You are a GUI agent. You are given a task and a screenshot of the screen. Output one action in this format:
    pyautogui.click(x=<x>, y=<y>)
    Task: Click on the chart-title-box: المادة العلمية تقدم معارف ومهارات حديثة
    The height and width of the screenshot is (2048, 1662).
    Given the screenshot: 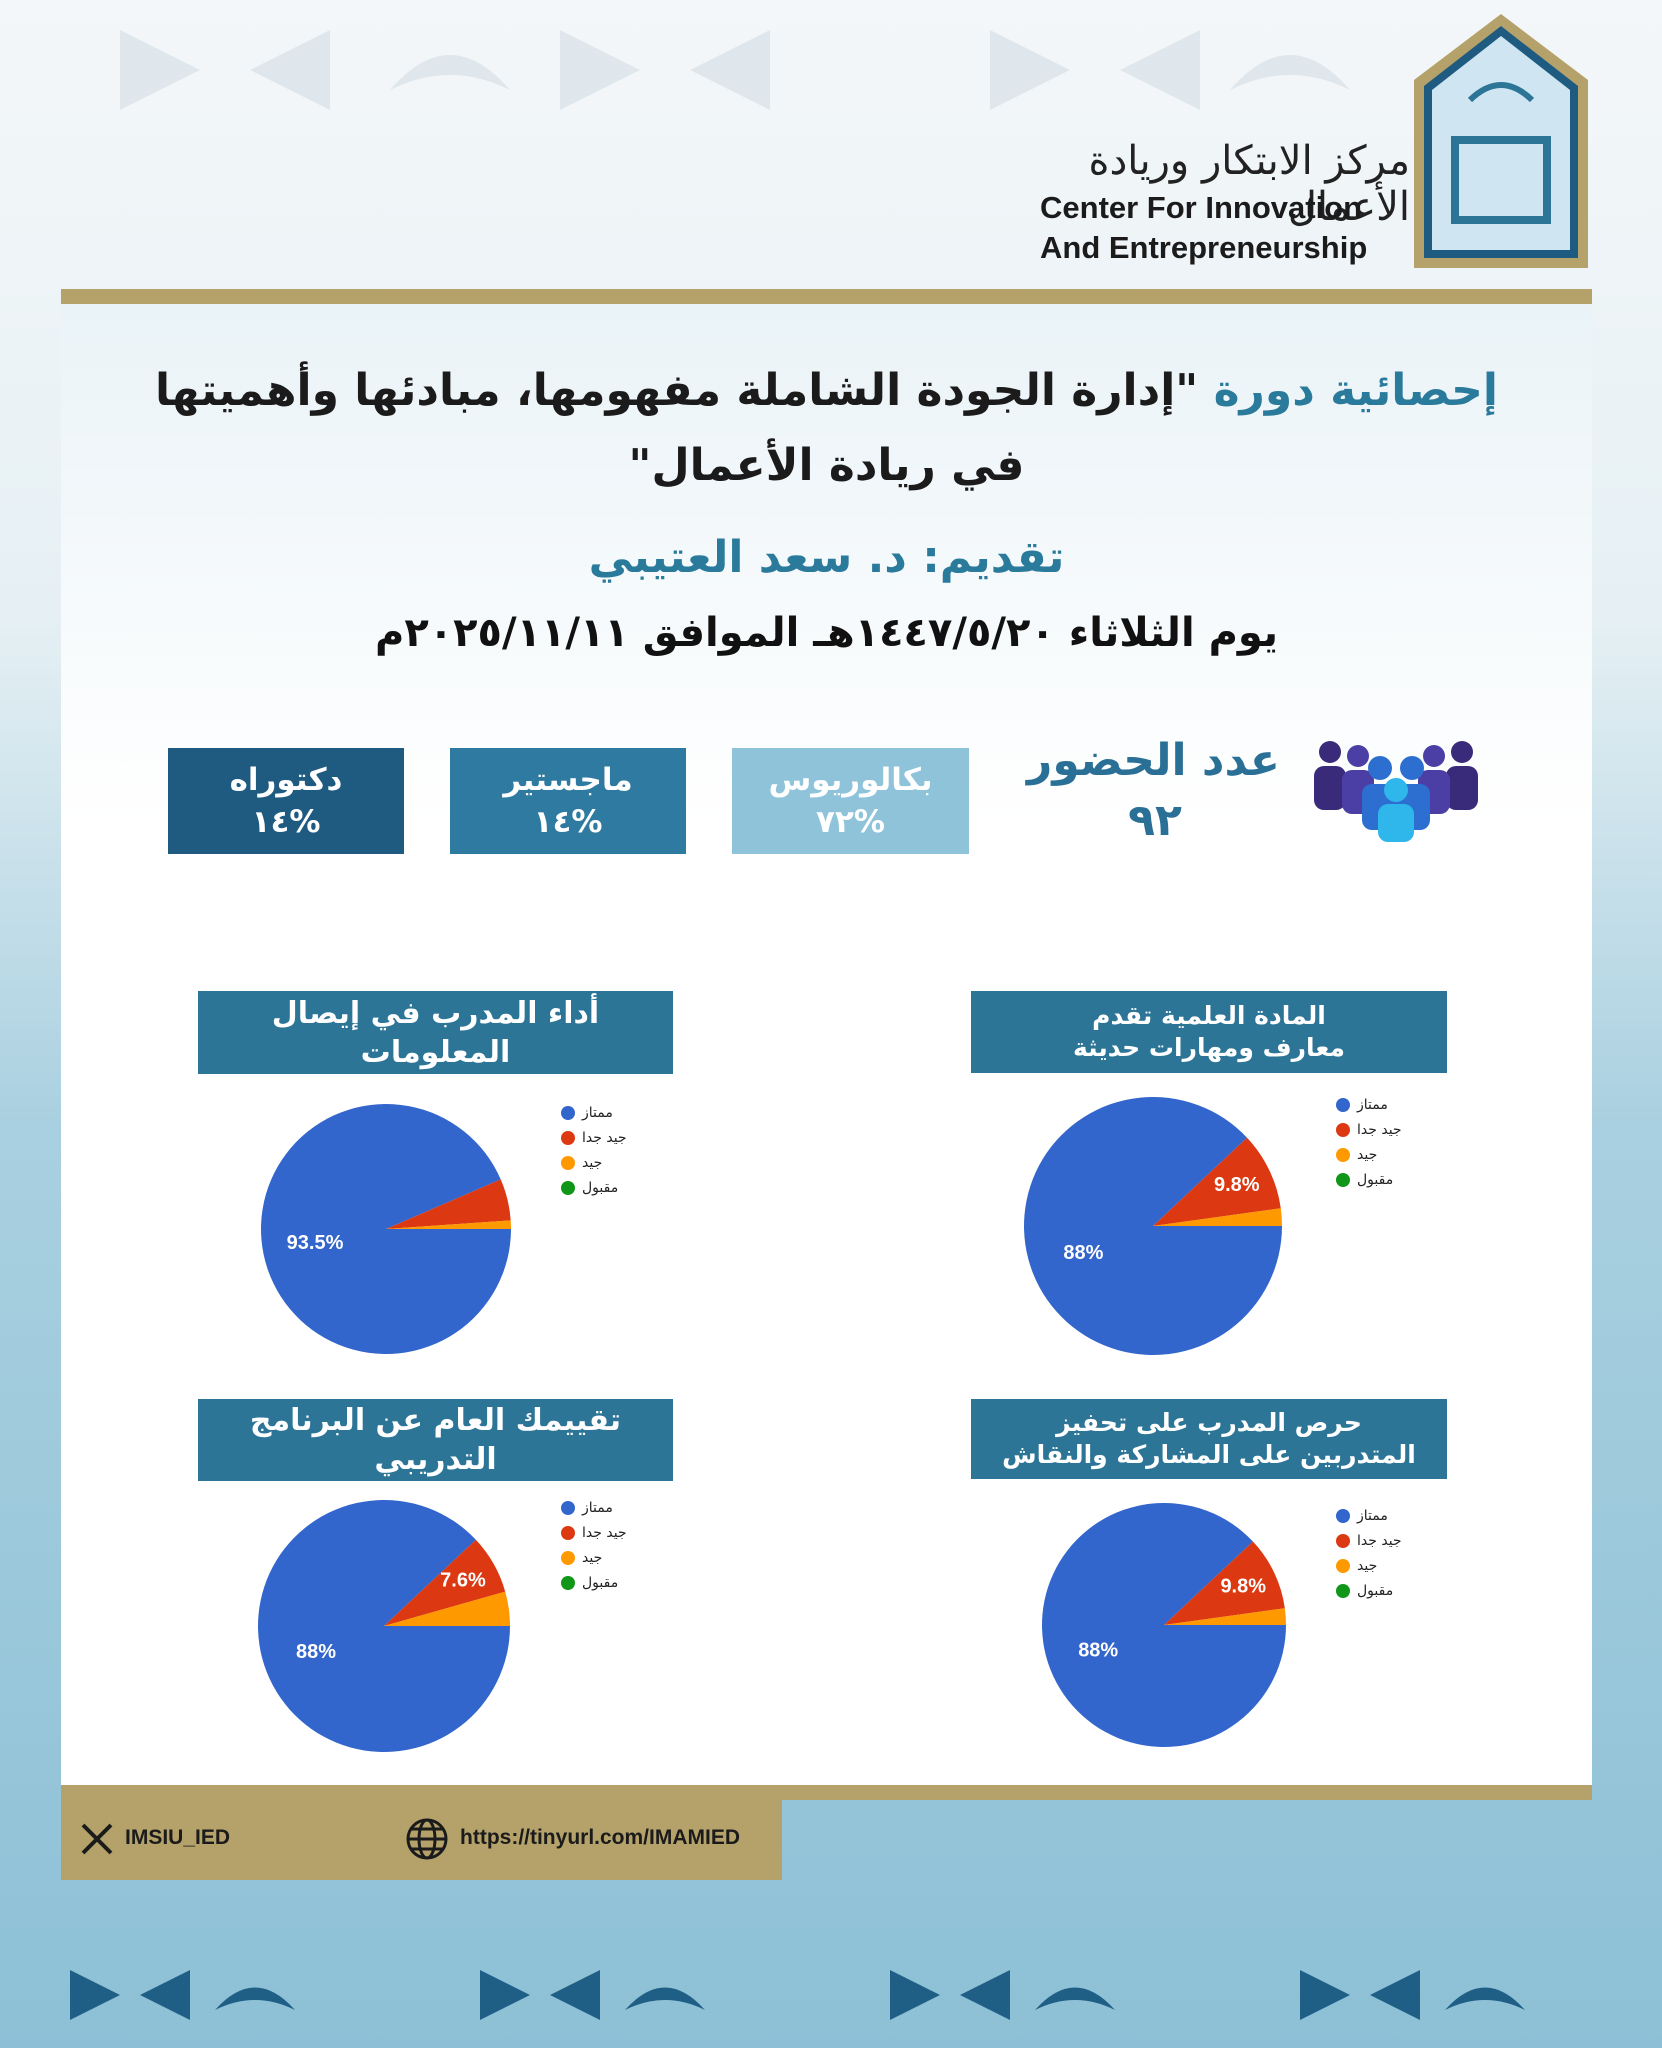 What is the action you would take?
    pyautogui.click(x=1209, y=1032)
    